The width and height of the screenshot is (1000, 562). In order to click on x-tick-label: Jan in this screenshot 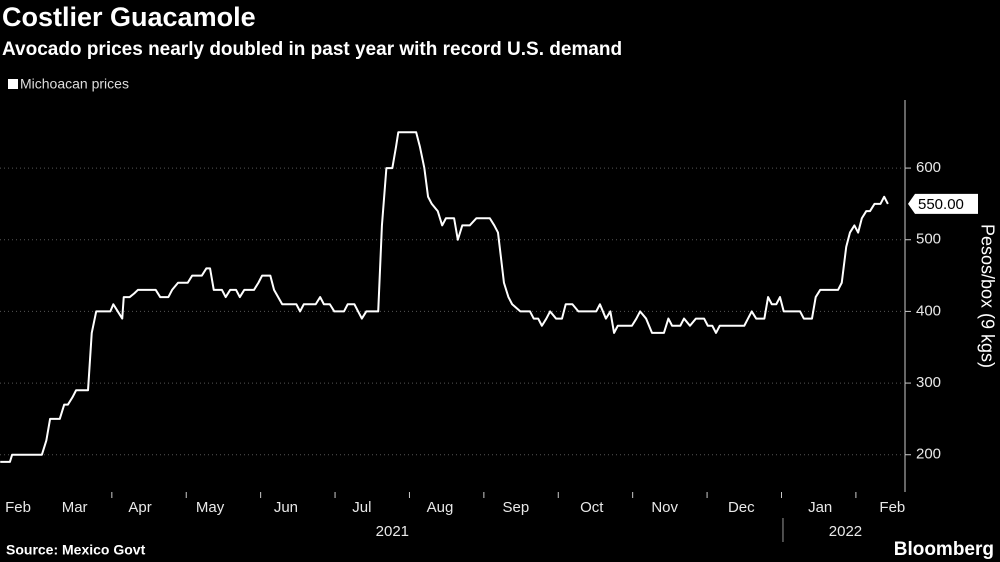, I will do `click(820, 507)`.